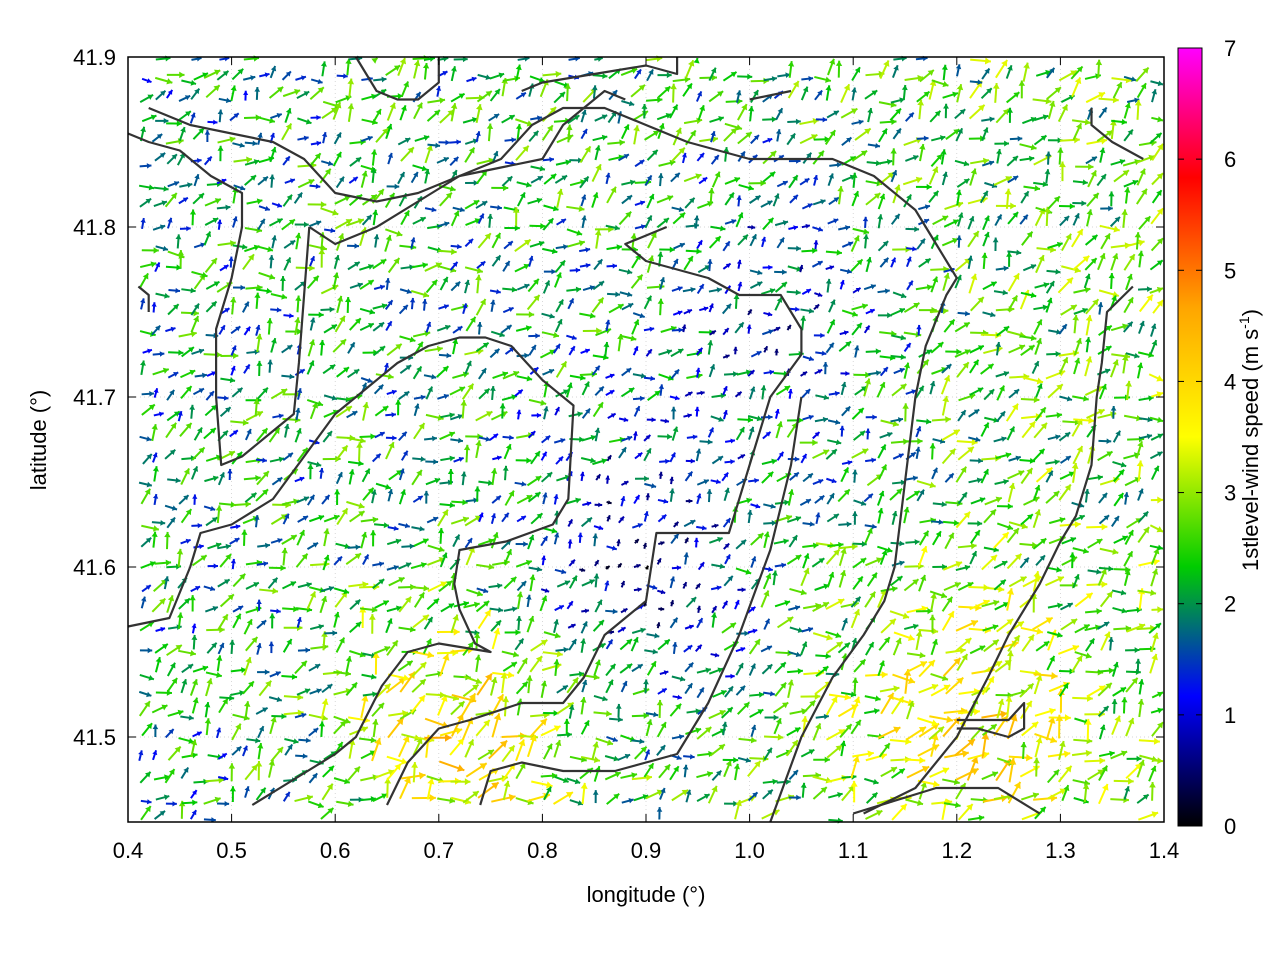 The height and width of the screenshot is (960, 1280). What do you see at coordinates (1230, 48) in the screenshot?
I see `colorbar-tick-label: 7` at bounding box center [1230, 48].